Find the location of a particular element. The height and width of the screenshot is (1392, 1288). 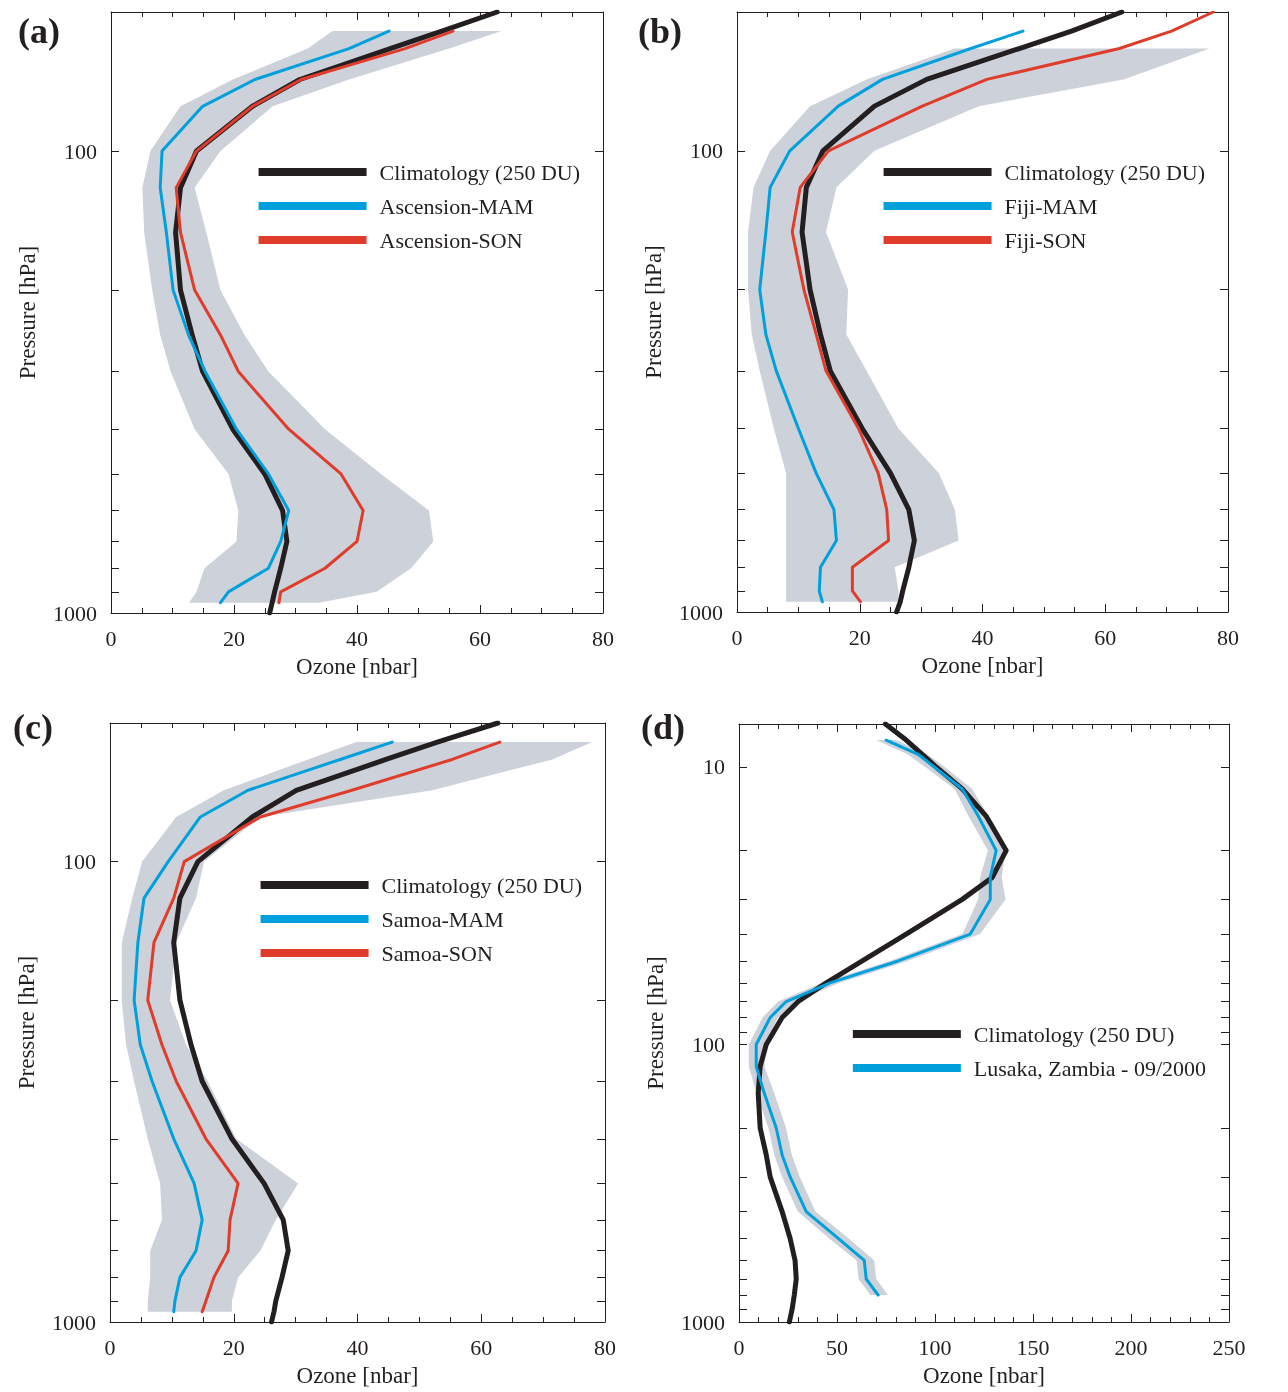

x-tick-label: 250 is located at coordinates (1229, 1347).